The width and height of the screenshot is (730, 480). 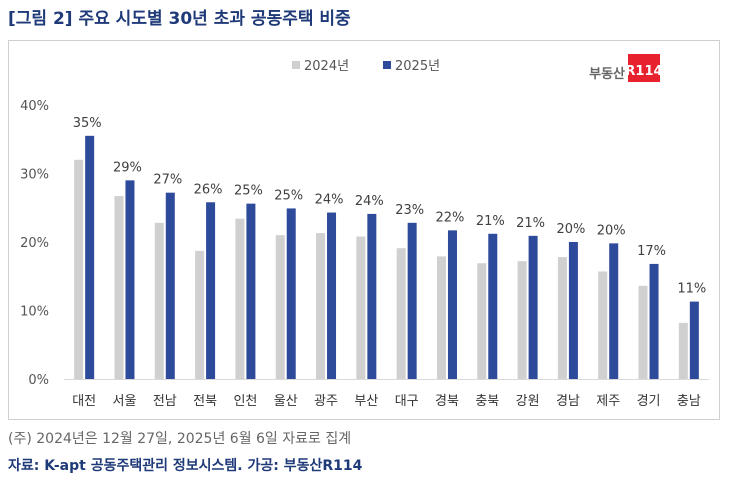 What do you see at coordinates (522, 320) in the screenshot?
I see `bar-2024-강원` at bounding box center [522, 320].